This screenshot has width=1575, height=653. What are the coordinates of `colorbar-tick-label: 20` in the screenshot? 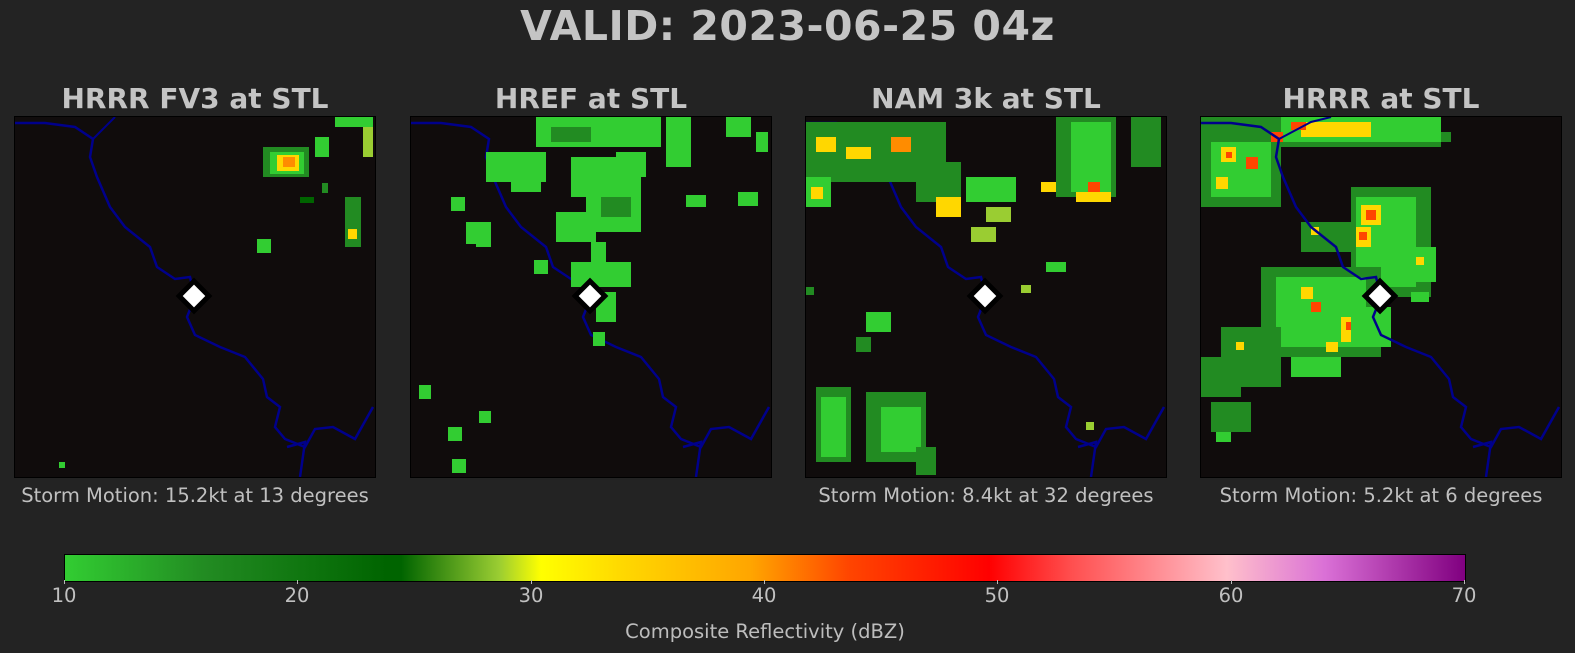 It's located at (297, 595).